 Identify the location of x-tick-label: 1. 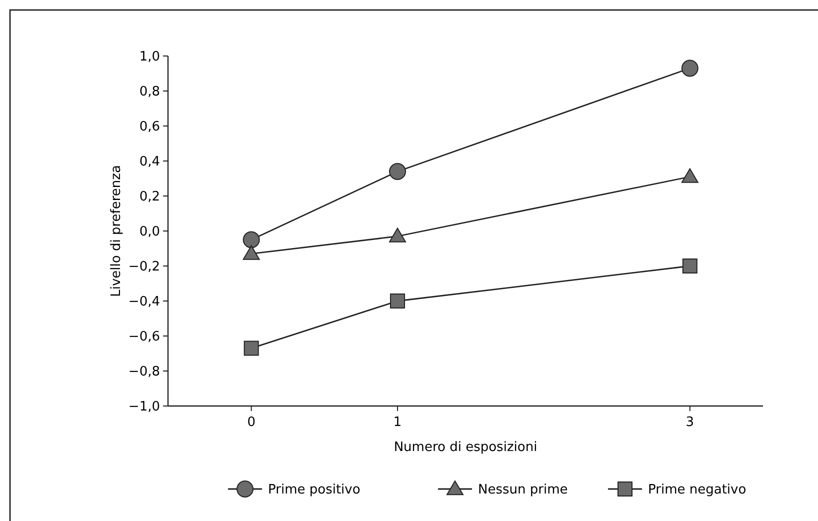
(397, 422).